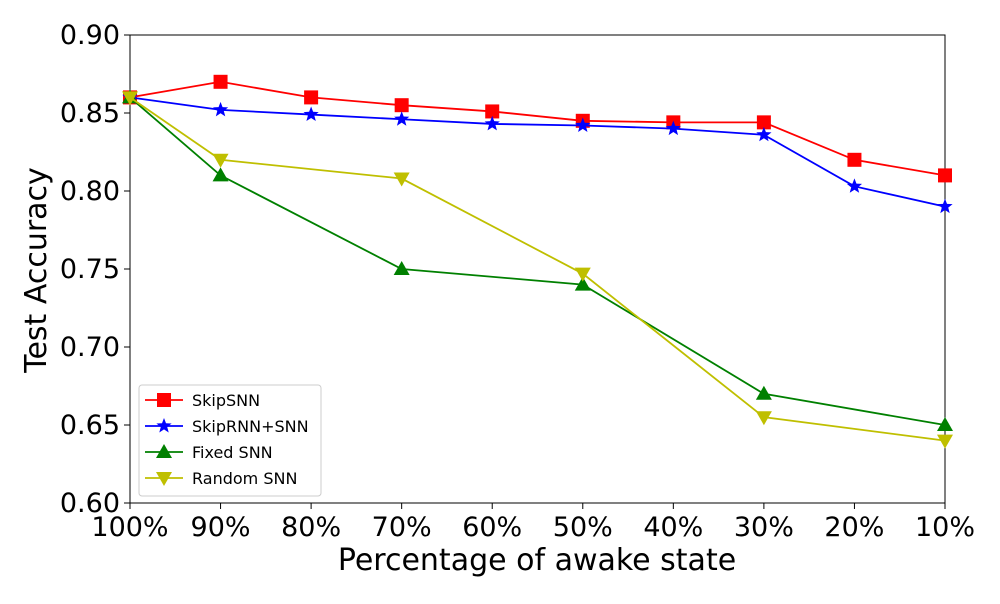 The width and height of the screenshot is (1000, 604). I want to click on legend: SkipSNN SkipRNN+SNN Fixed SNN Random SNN, so click(230, 440).